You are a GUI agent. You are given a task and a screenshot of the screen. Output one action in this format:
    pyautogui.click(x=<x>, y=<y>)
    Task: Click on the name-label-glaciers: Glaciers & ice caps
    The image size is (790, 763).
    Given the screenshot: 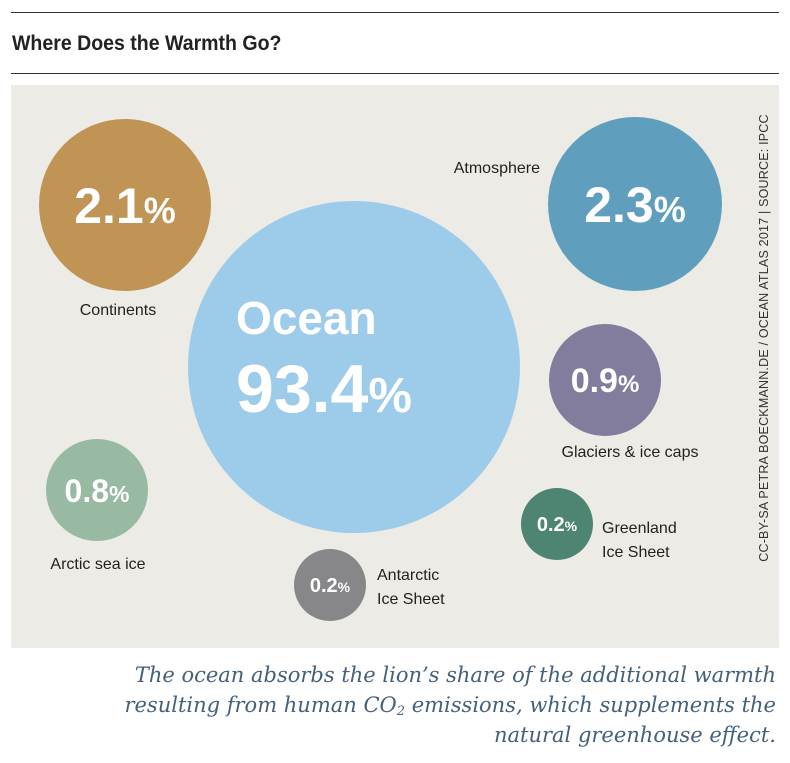 What is the action you would take?
    pyautogui.click(x=630, y=452)
    